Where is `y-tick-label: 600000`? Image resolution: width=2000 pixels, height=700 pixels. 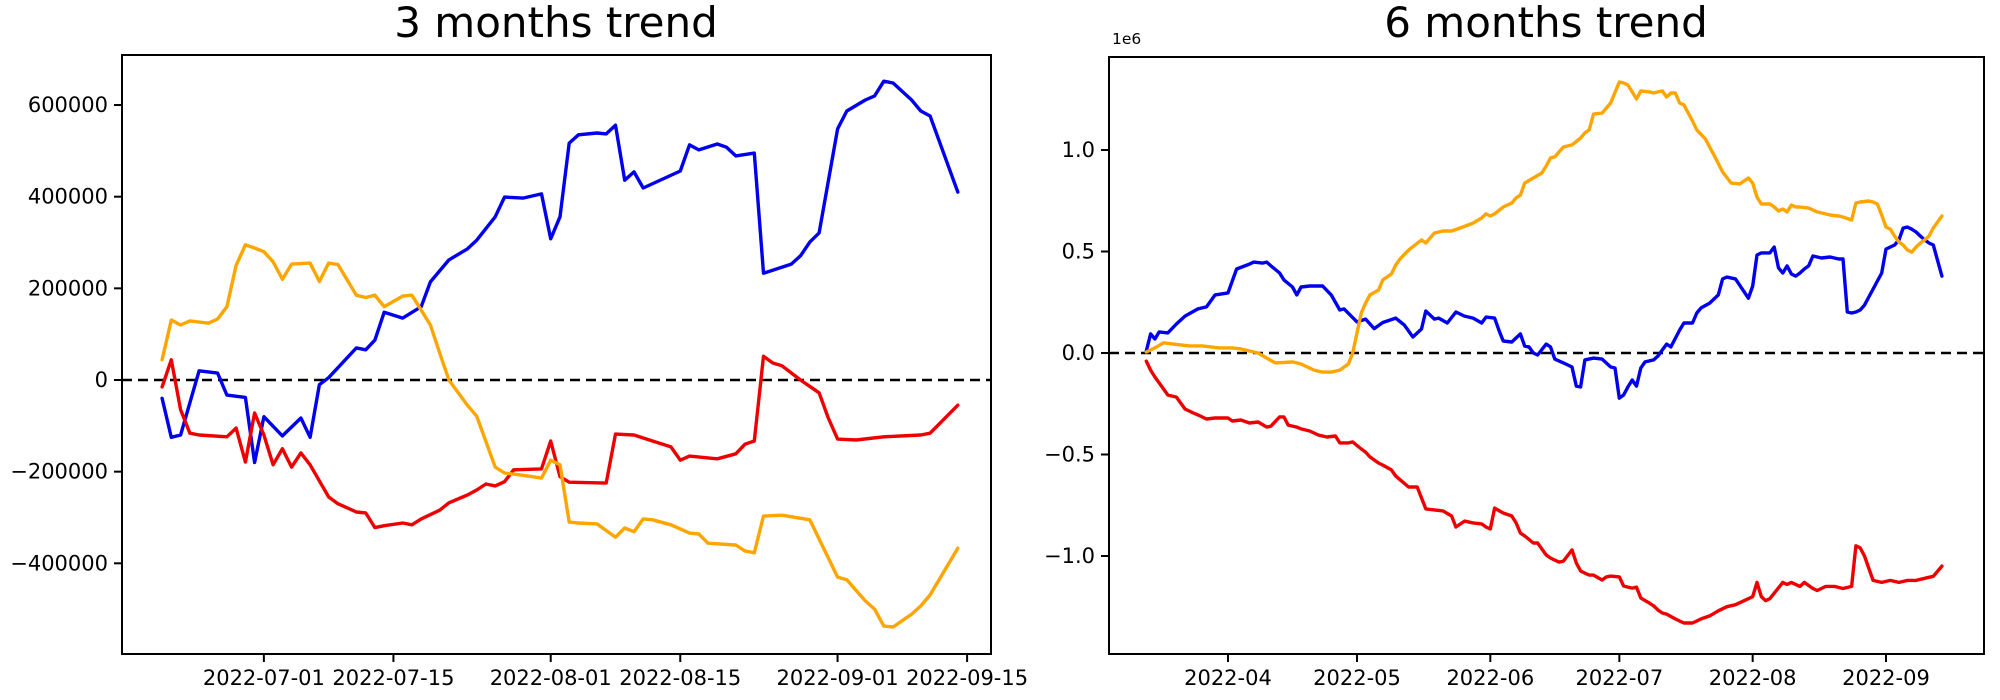 y-tick-label: 600000 is located at coordinates (68, 105).